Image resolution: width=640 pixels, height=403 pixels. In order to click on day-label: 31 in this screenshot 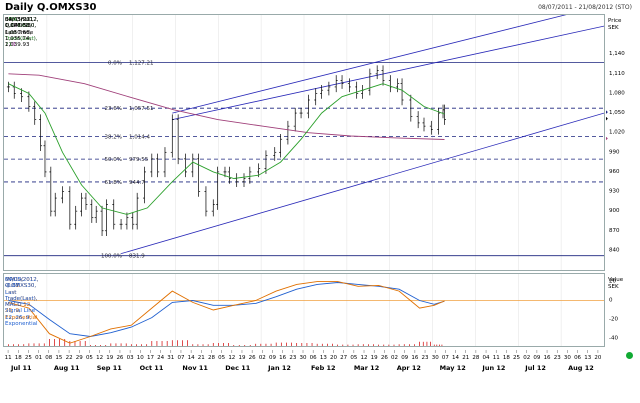, I will do `click(170, 358)`.